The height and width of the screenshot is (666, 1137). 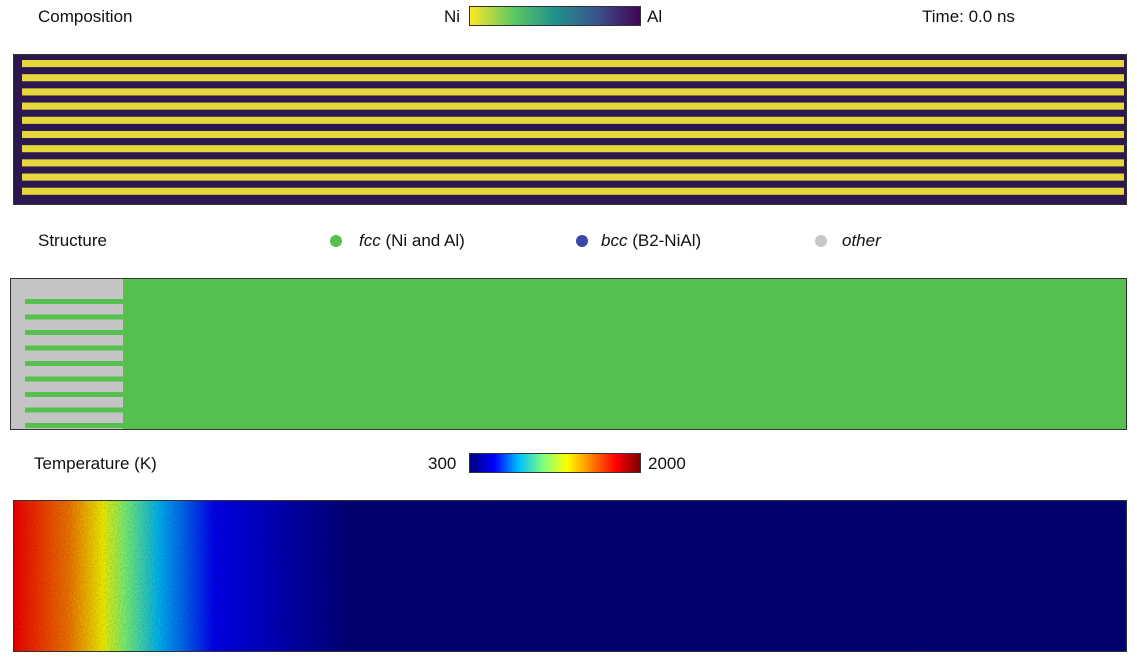 I want to click on other-legend-label: other, so click(x=861, y=240).